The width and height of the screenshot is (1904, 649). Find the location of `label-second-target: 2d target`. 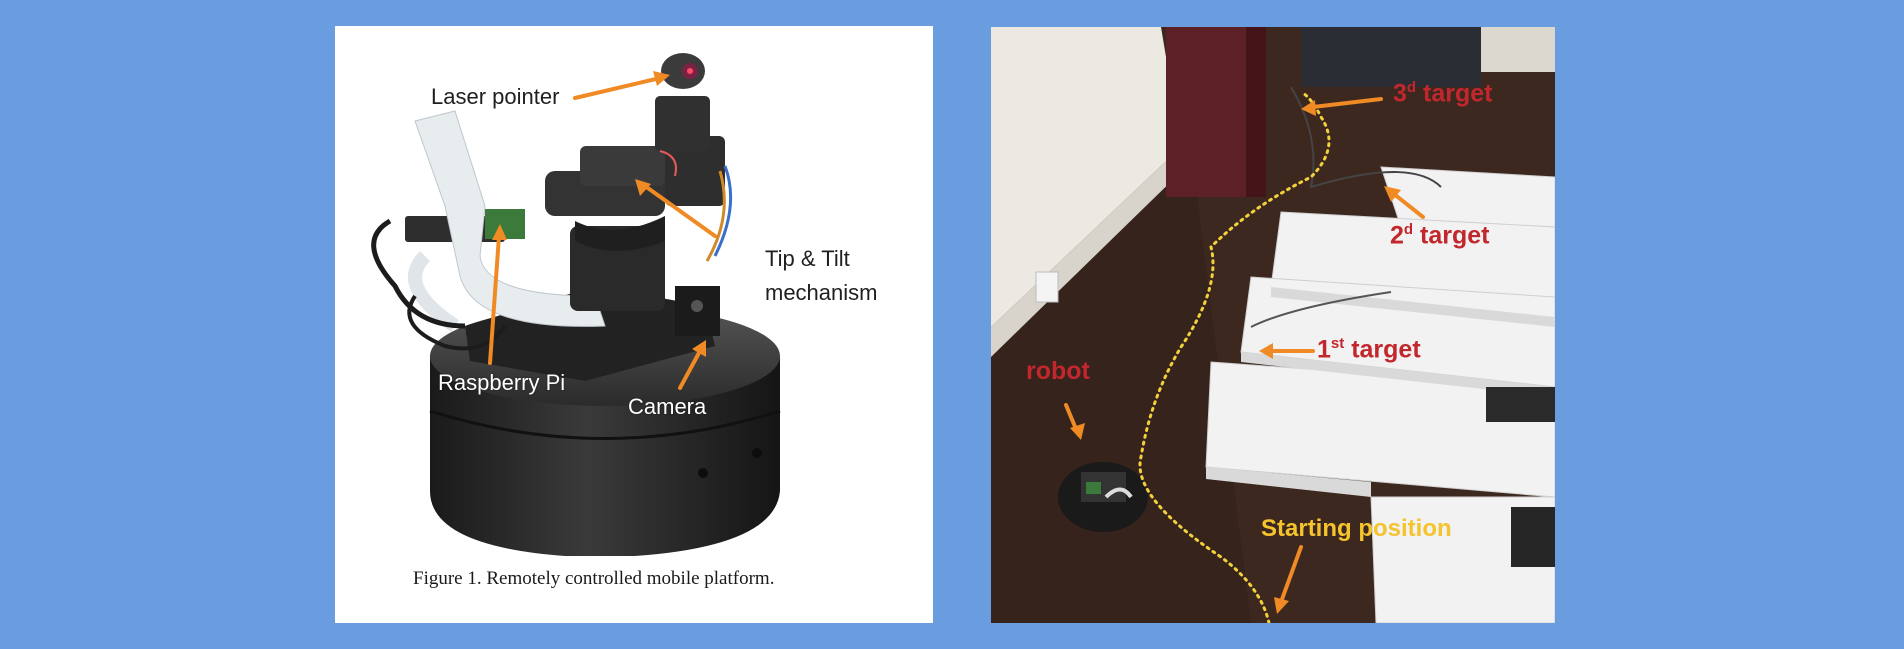

label-second-target: 2d target is located at coordinates (1440, 235).